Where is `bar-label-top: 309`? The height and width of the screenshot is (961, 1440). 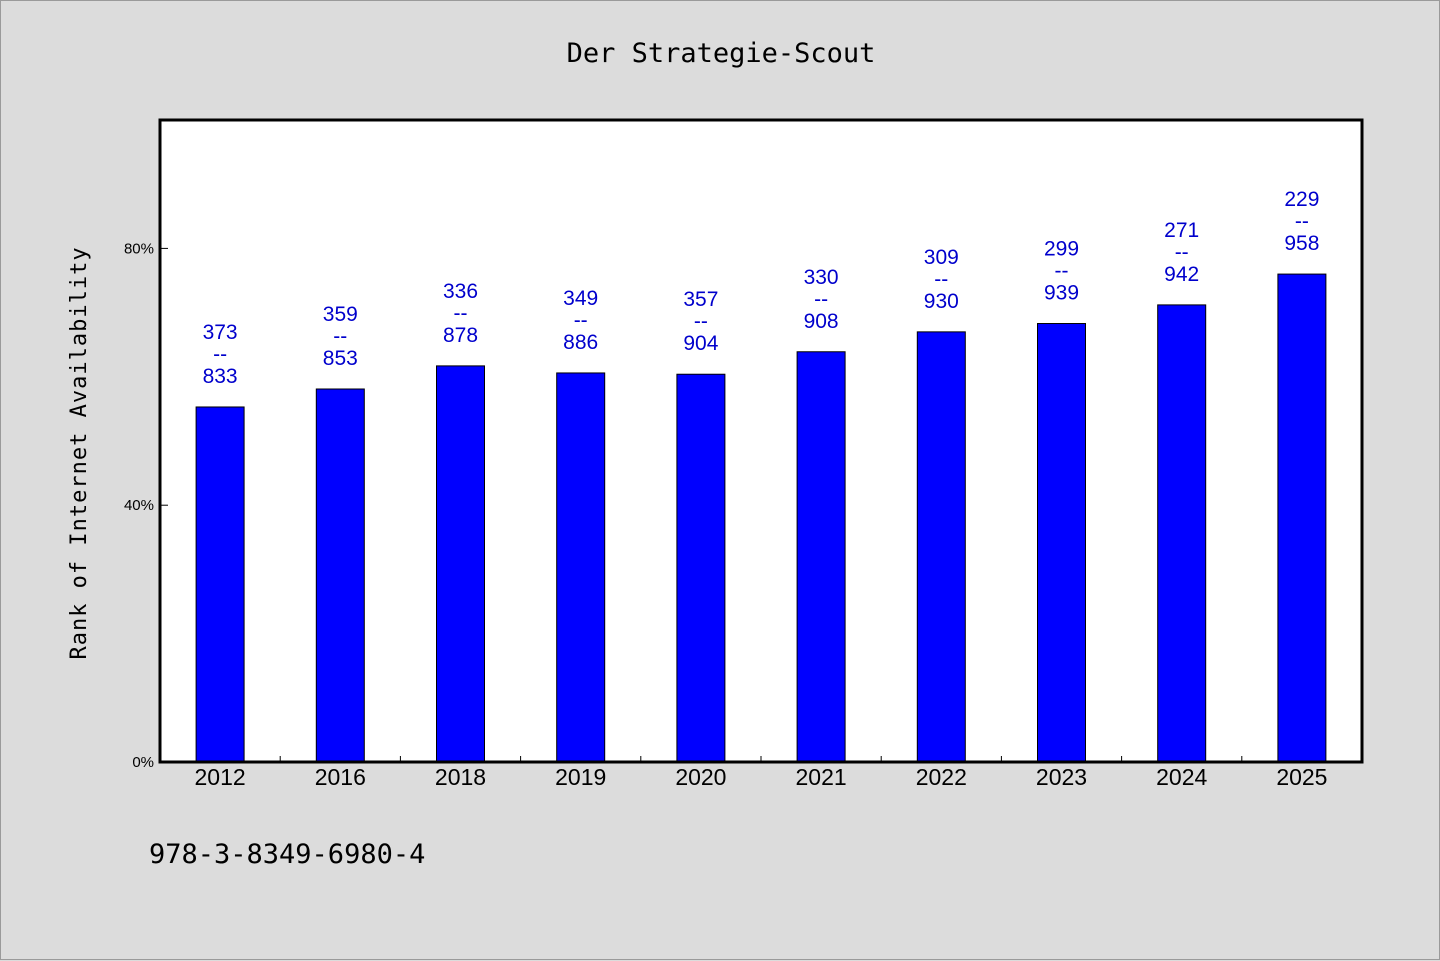 bar-label-top: 309 is located at coordinates (941, 257).